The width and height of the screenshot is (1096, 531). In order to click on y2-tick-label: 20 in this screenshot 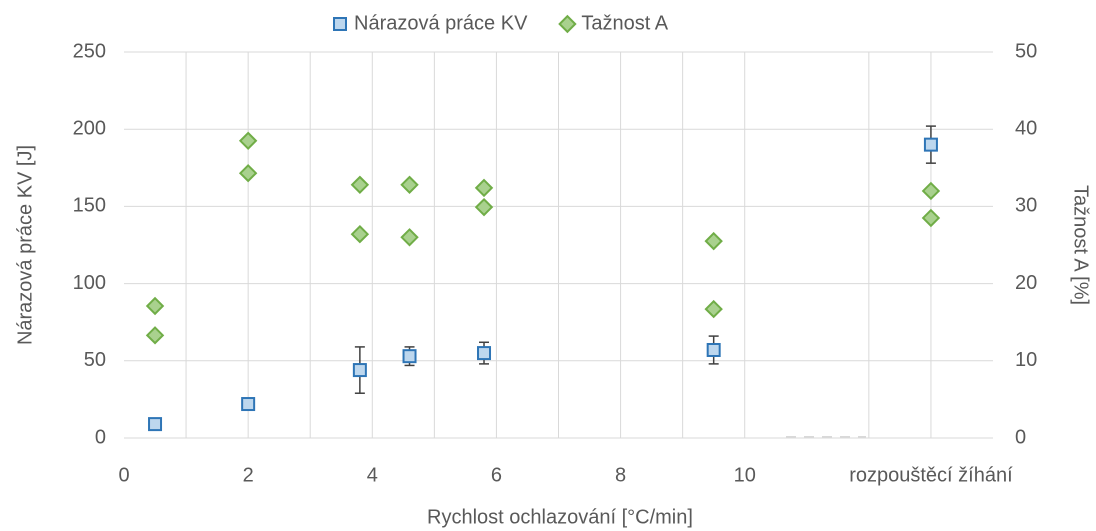, I will do `click(1026, 283)`.